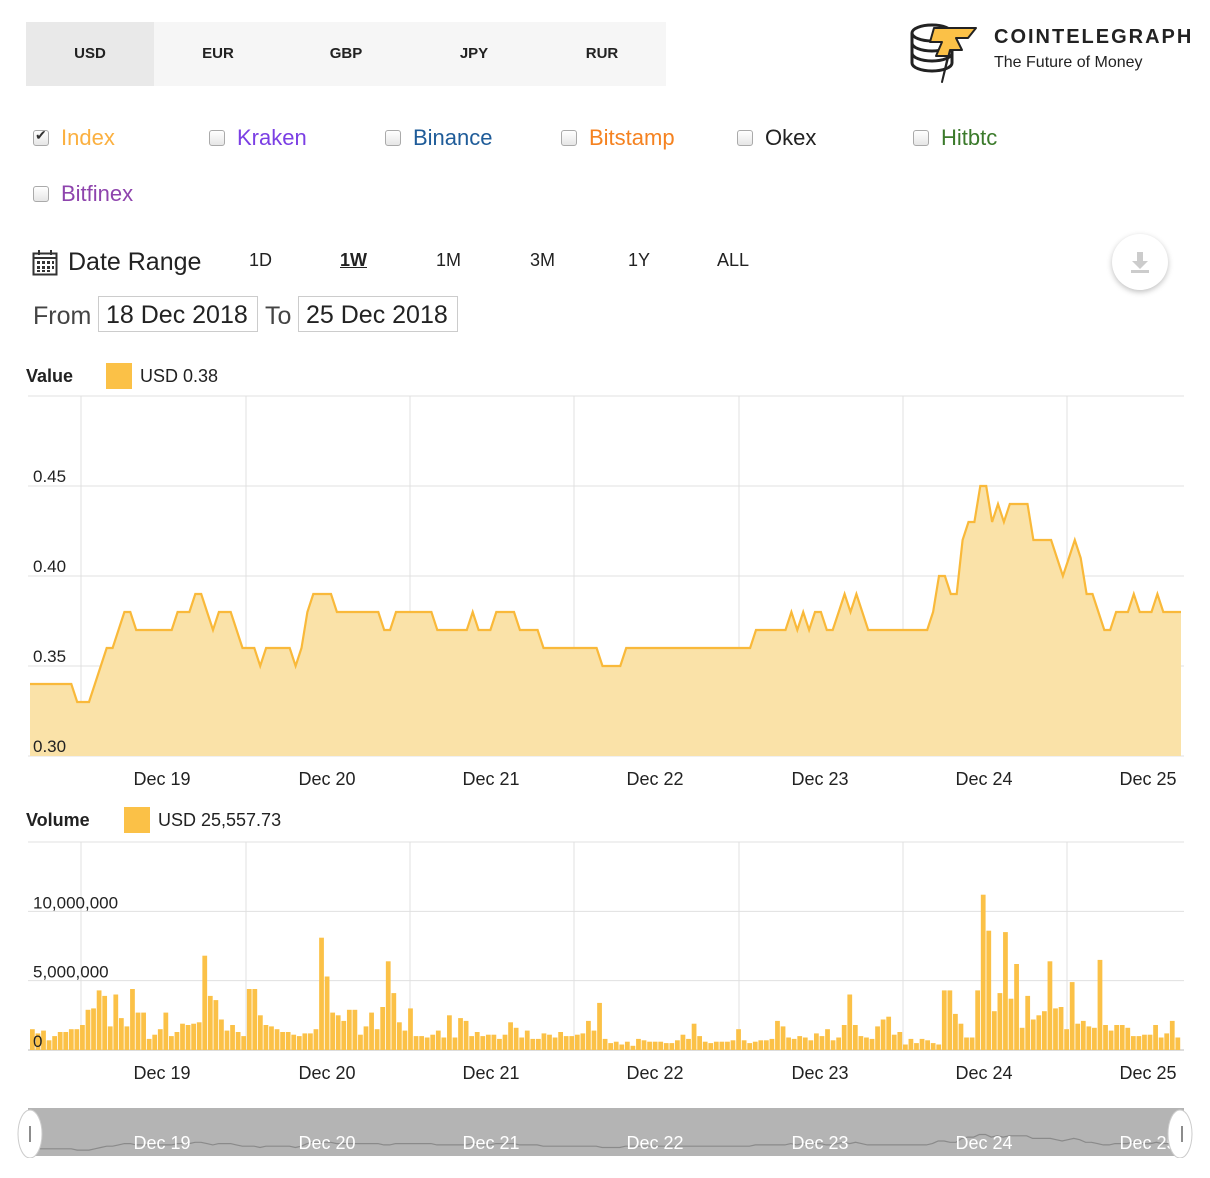  What do you see at coordinates (393, 138) in the screenshot?
I see `checkbox-binance` at bounding box center [393, 138].